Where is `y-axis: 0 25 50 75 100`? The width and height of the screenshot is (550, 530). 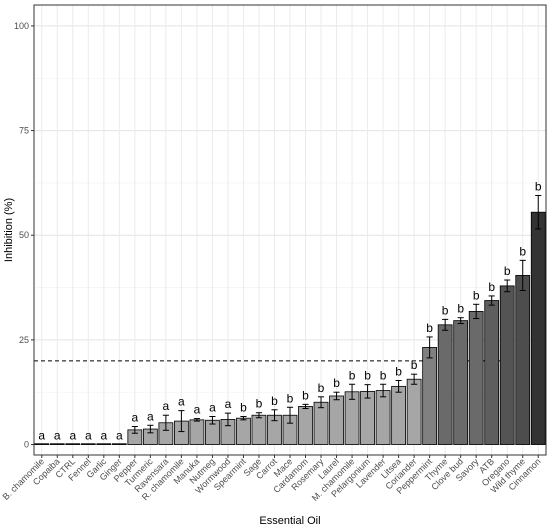 y-axis: 0 25 50 75 100 is located at coordinates (24, 235).